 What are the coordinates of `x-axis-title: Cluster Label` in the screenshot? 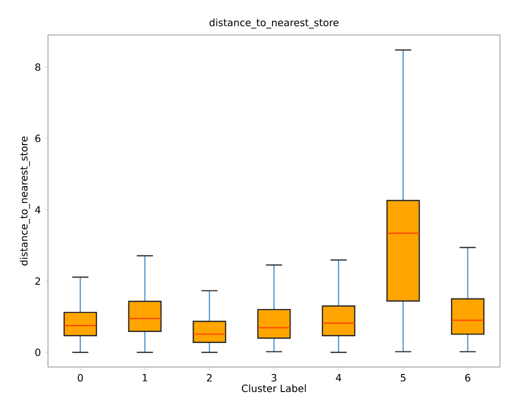 It's located at (274, 388).